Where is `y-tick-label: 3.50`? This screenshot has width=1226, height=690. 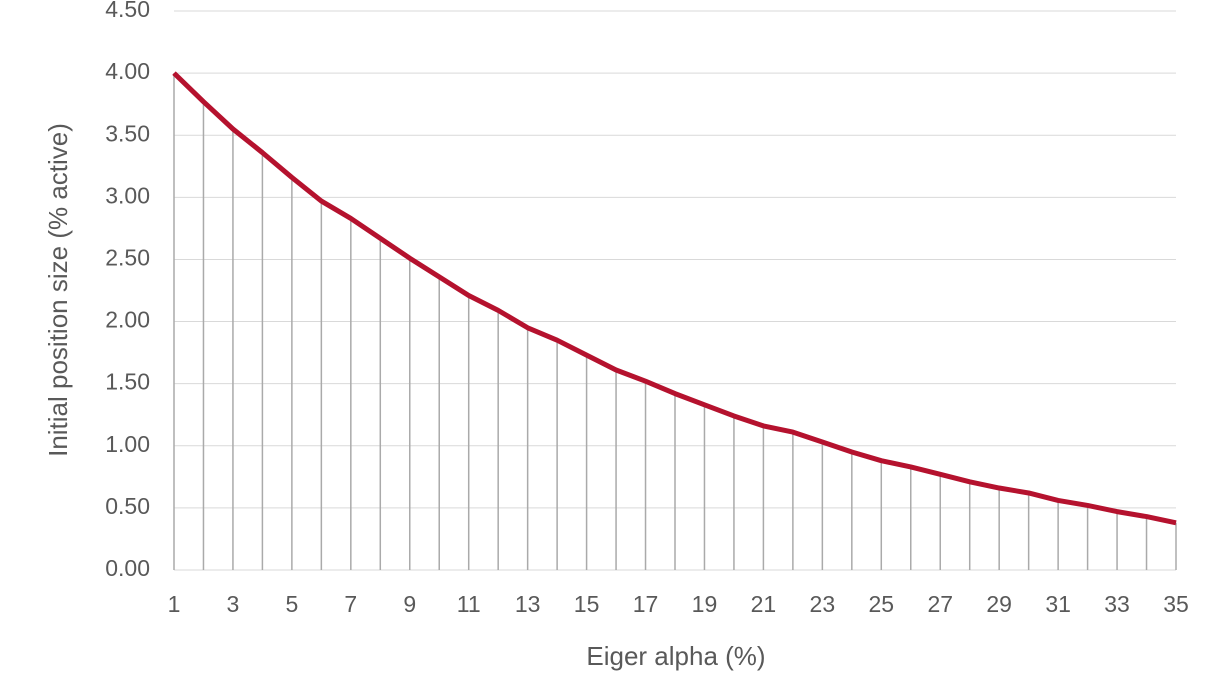
y-tick-label: 3.50 is located at coordinates (127, 133).